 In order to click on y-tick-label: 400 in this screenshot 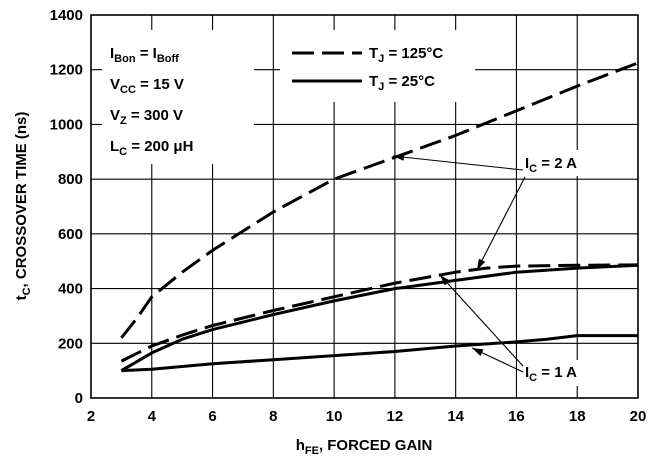, I will do `click(70, 289)`.